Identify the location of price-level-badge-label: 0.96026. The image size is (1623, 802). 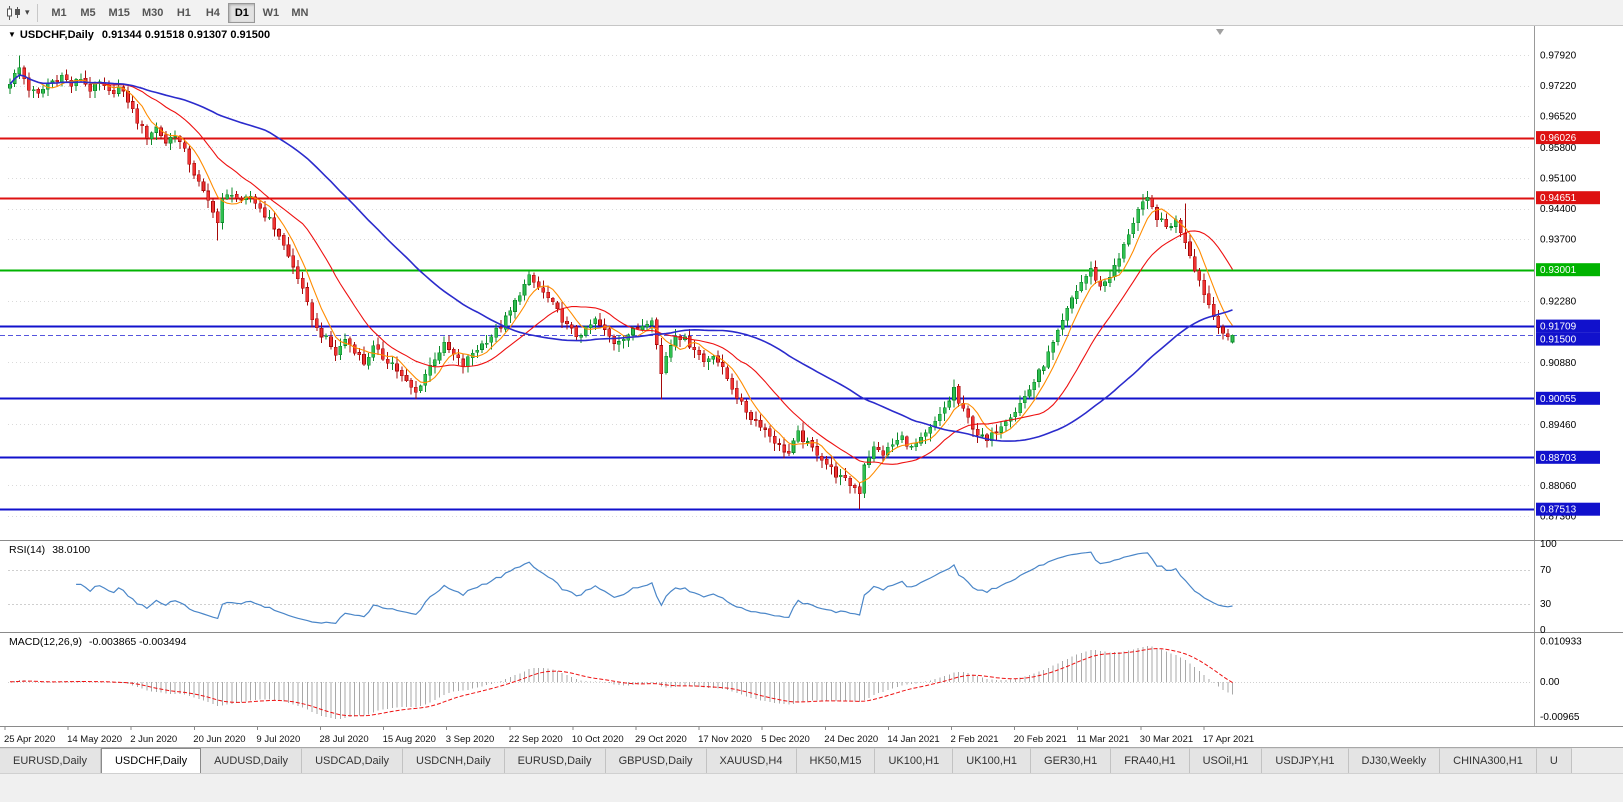
(1558, 138).